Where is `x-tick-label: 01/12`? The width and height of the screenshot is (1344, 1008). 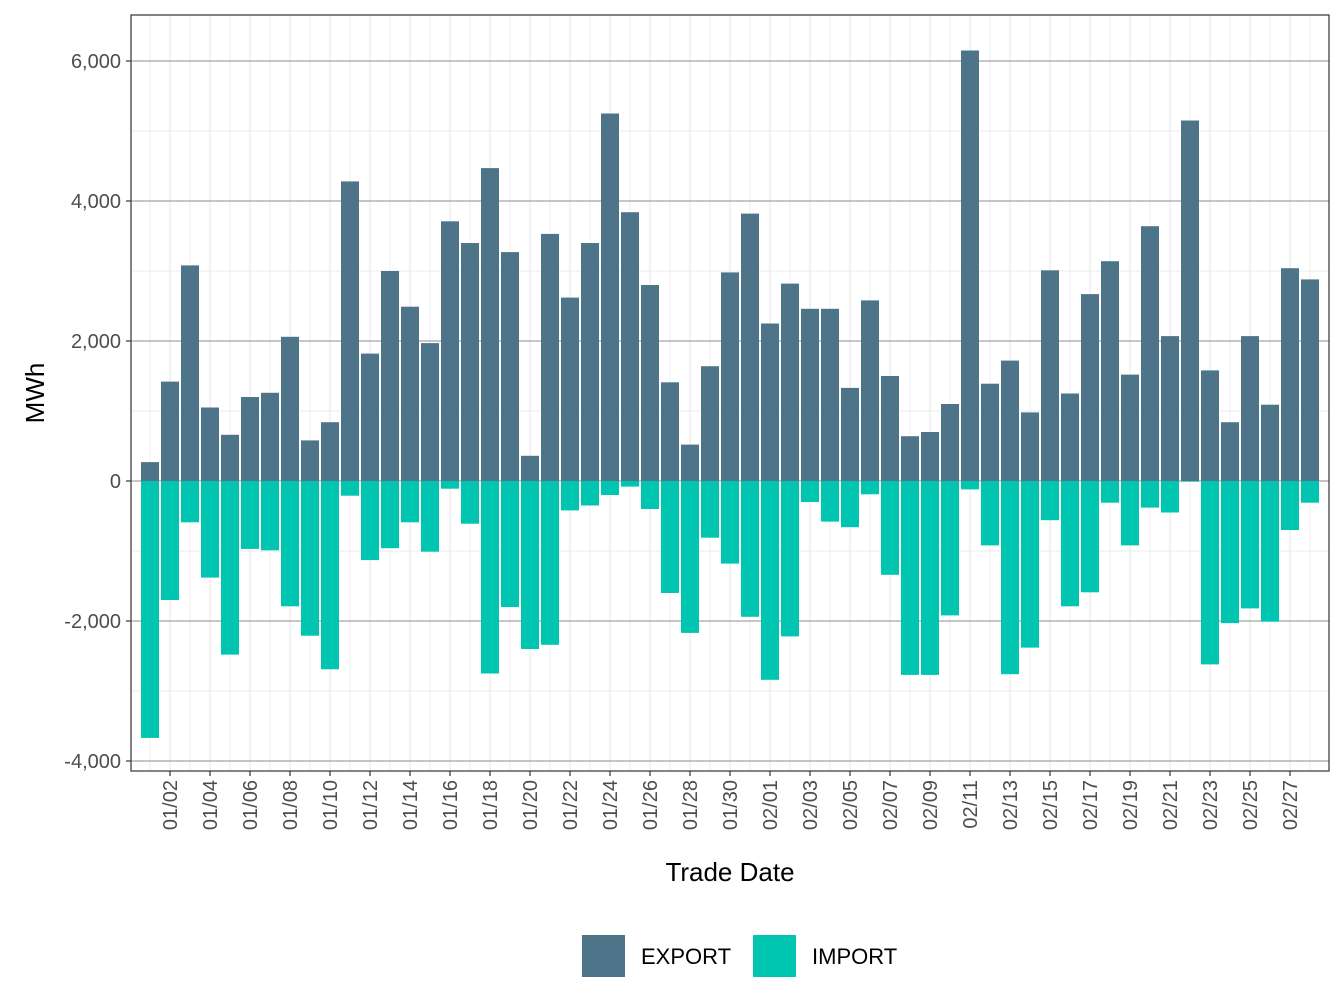
x-tick-label: 01/12 is located at coordinates (371, 805).